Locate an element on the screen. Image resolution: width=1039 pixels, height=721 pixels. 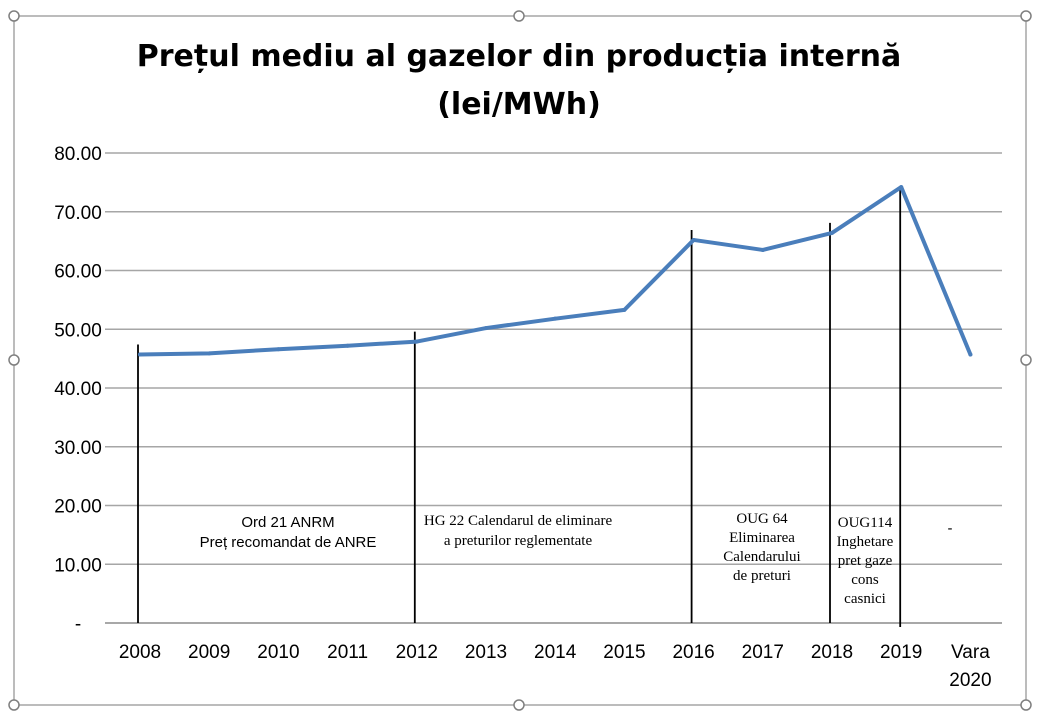
annotation-text: OUG 64 Eliminarea Calendarului de preturi is located at coordinates (761, 547).